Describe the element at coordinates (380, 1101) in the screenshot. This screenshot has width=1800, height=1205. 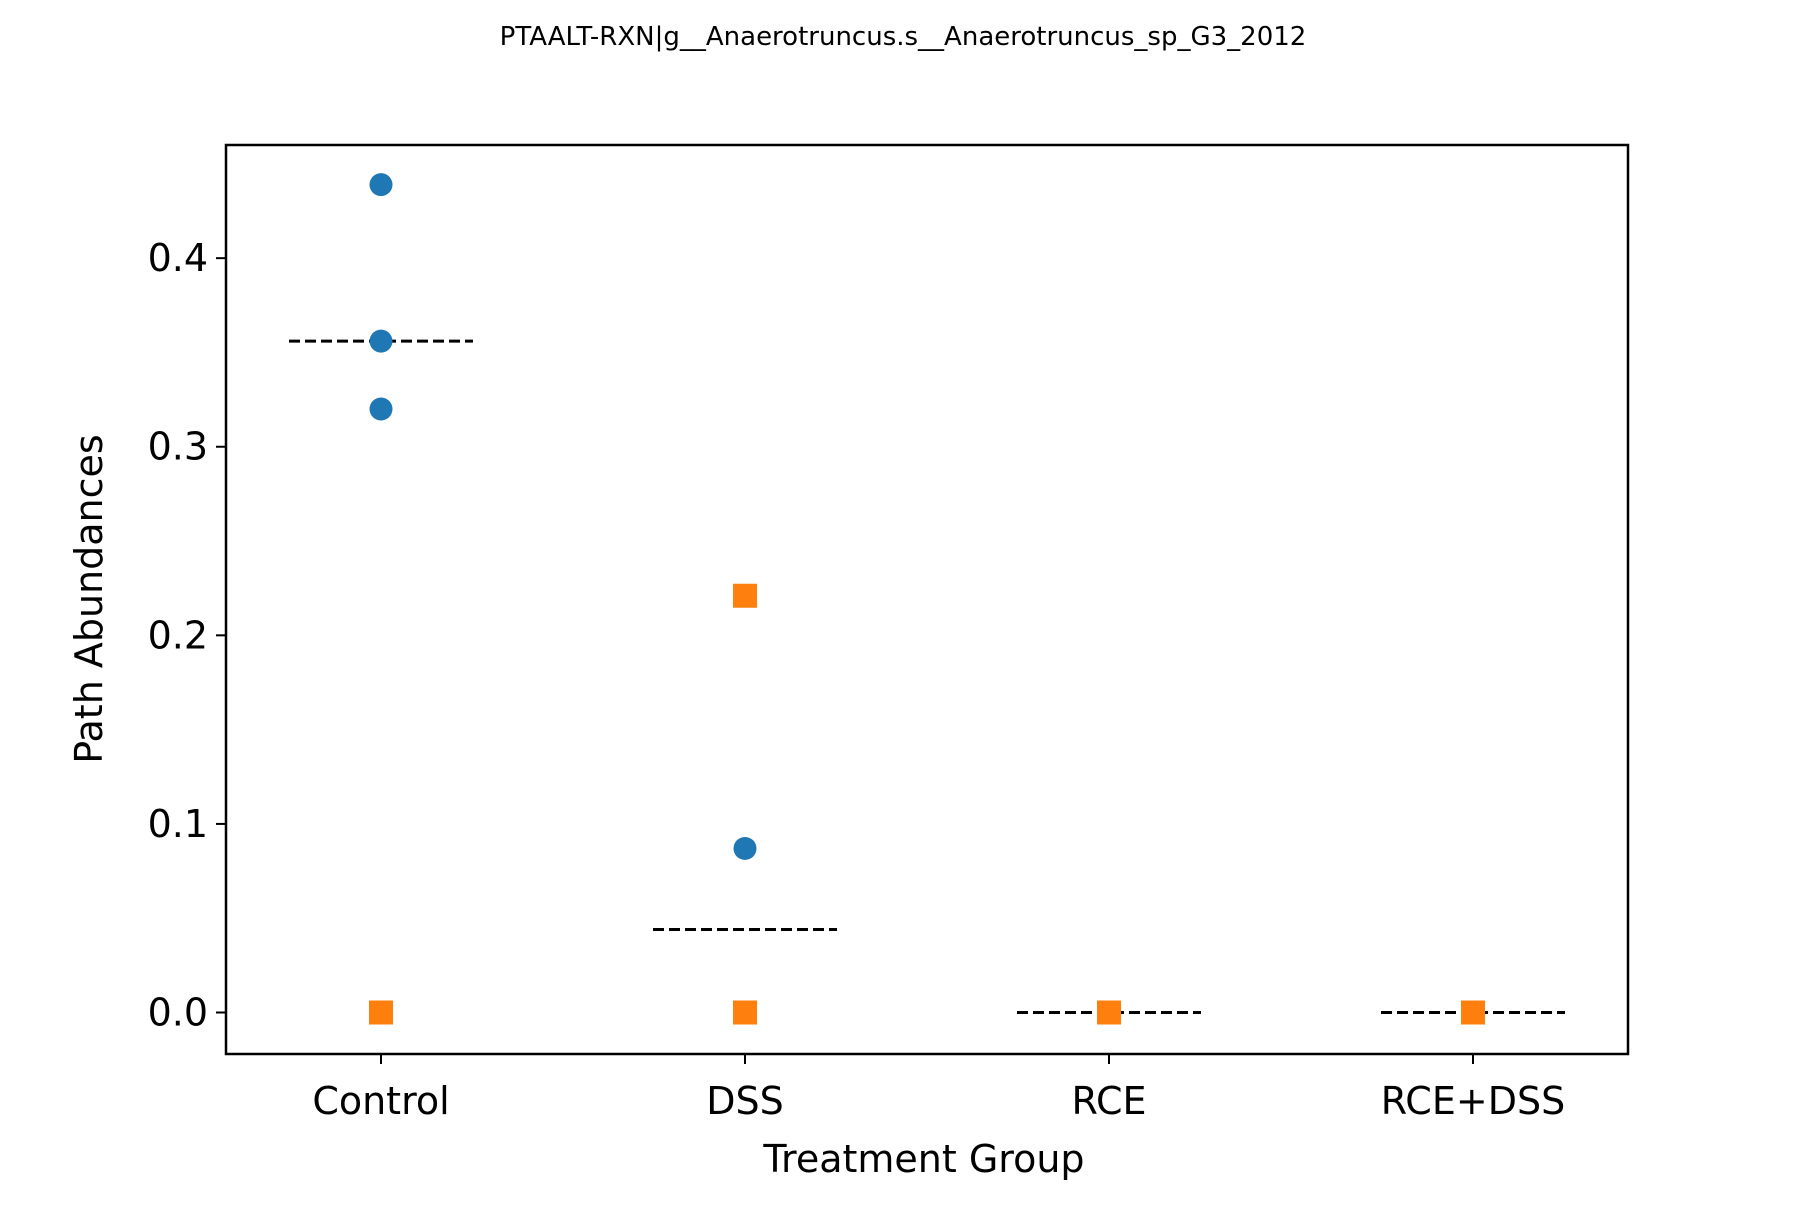
I see `x-tick-label: Control` at that location.